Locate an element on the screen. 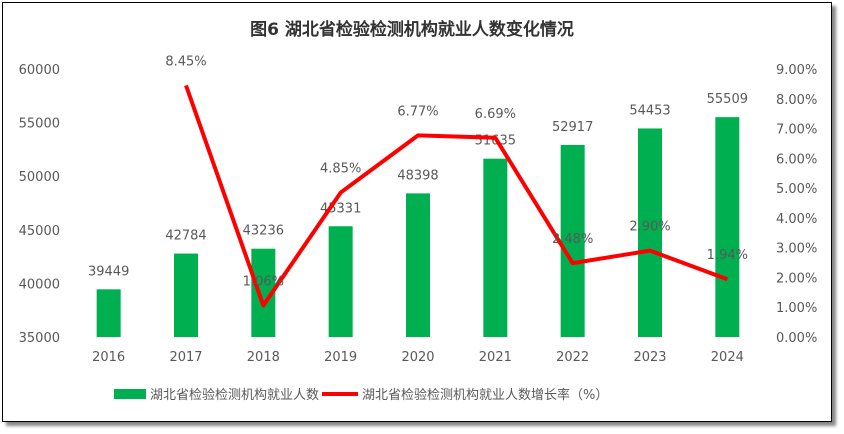 The width and height of the screenshot is (844, 434). line-data-label: 6.69% is located at coordinates (495, 114).